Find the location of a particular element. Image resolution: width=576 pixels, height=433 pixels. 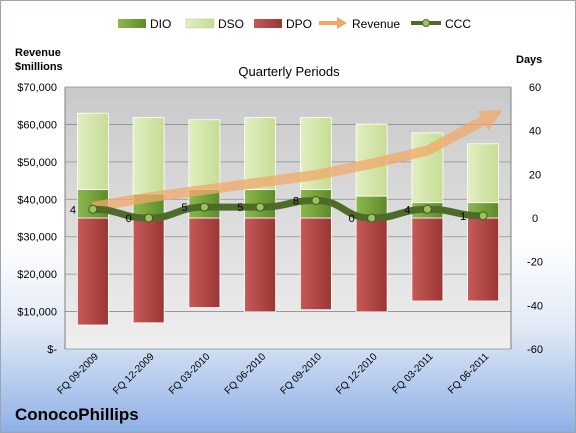

left-tick-label: $20,000 is located at coordinates (37, 275).